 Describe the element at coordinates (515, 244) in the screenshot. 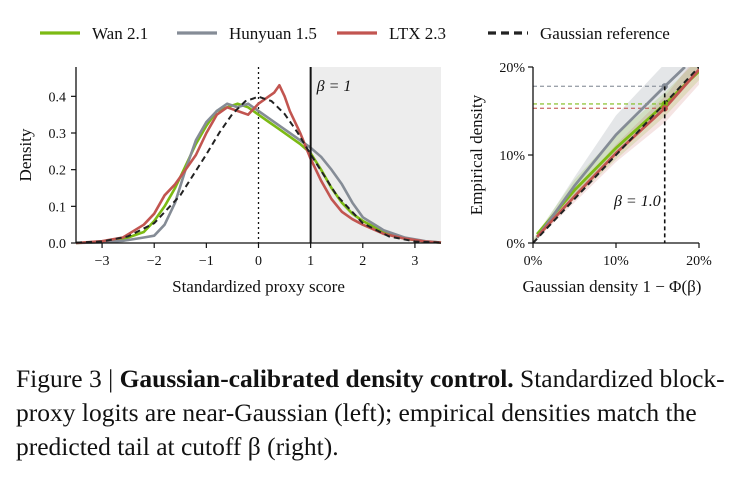

I see `right-ytick-label-0: 0%` at that location.